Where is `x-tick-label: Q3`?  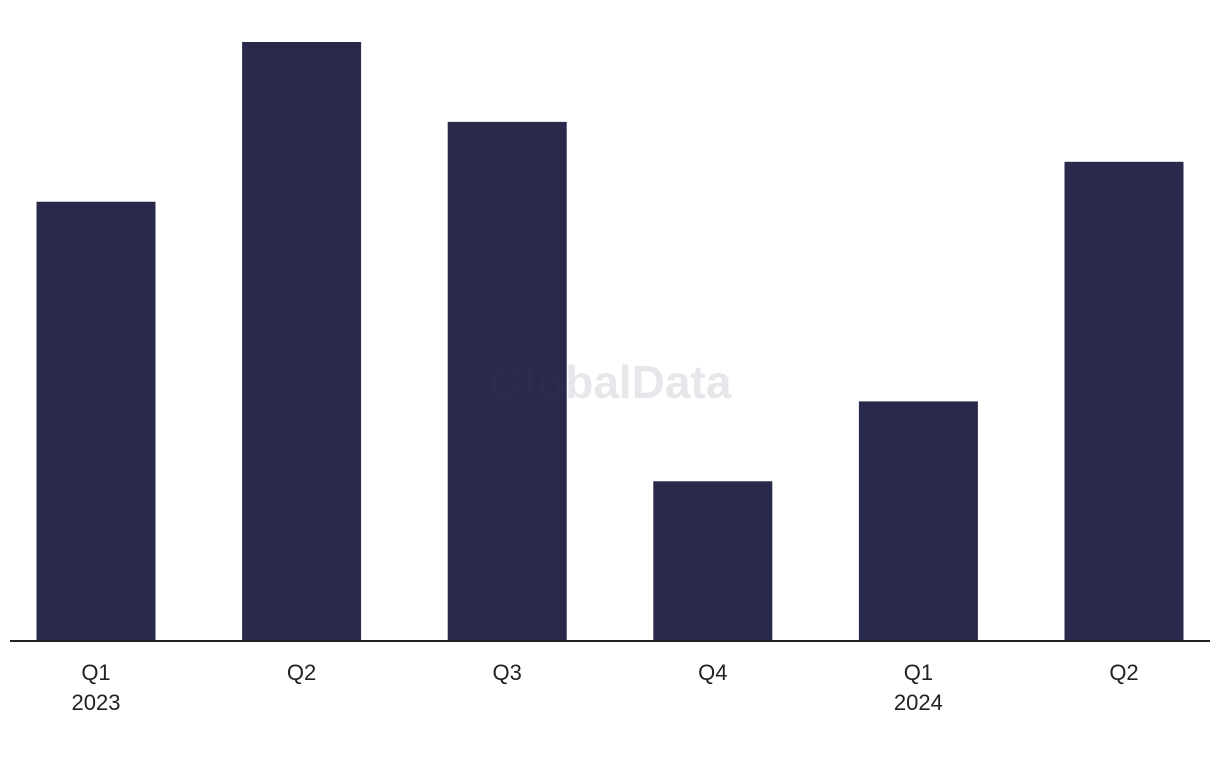 x-tick-label: Q3 is located at coordinates (507, 672).